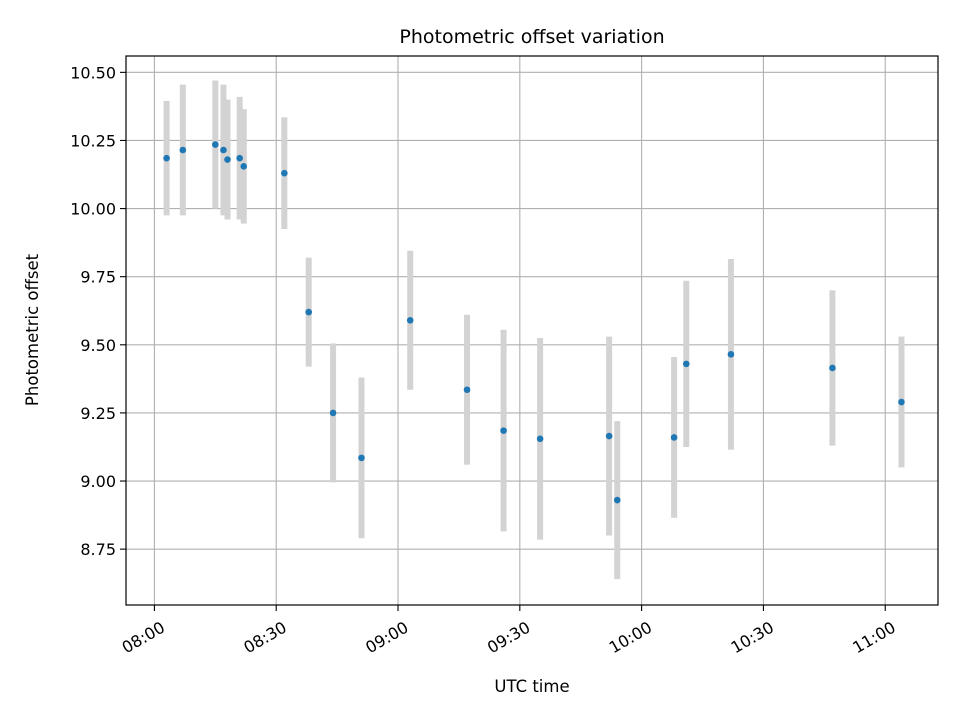 This screenshot has width=960, height=720. Describe the element at coordinates (98, 481) in the screenshot. I see `y-tick-label: 9.00` at that location.